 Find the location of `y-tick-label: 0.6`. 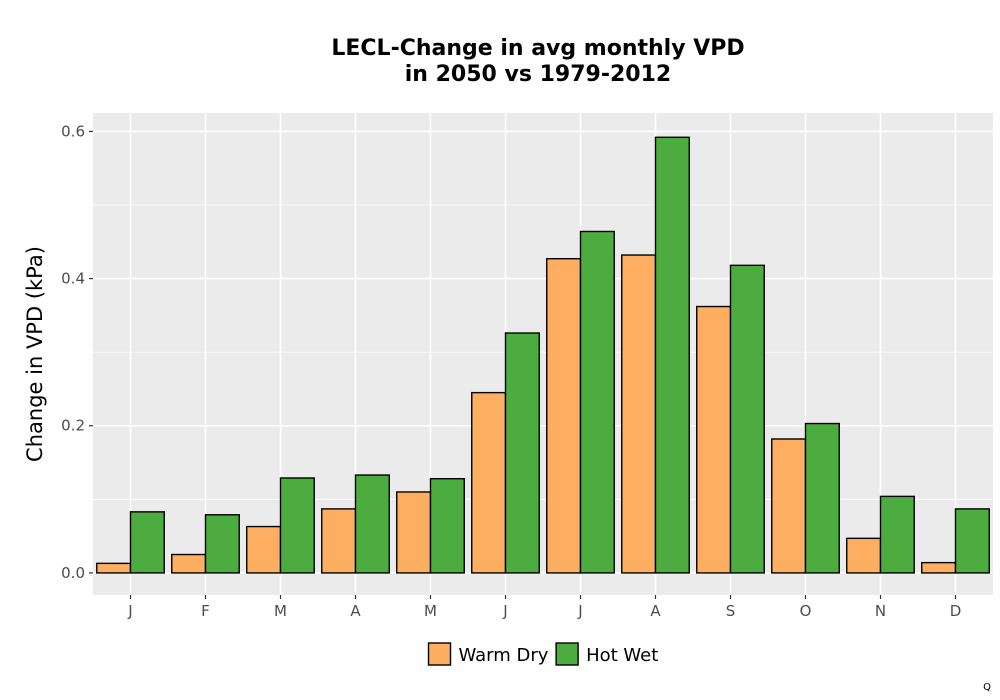

y-tick-label: 0.6 is located at coordinates (73, 131).